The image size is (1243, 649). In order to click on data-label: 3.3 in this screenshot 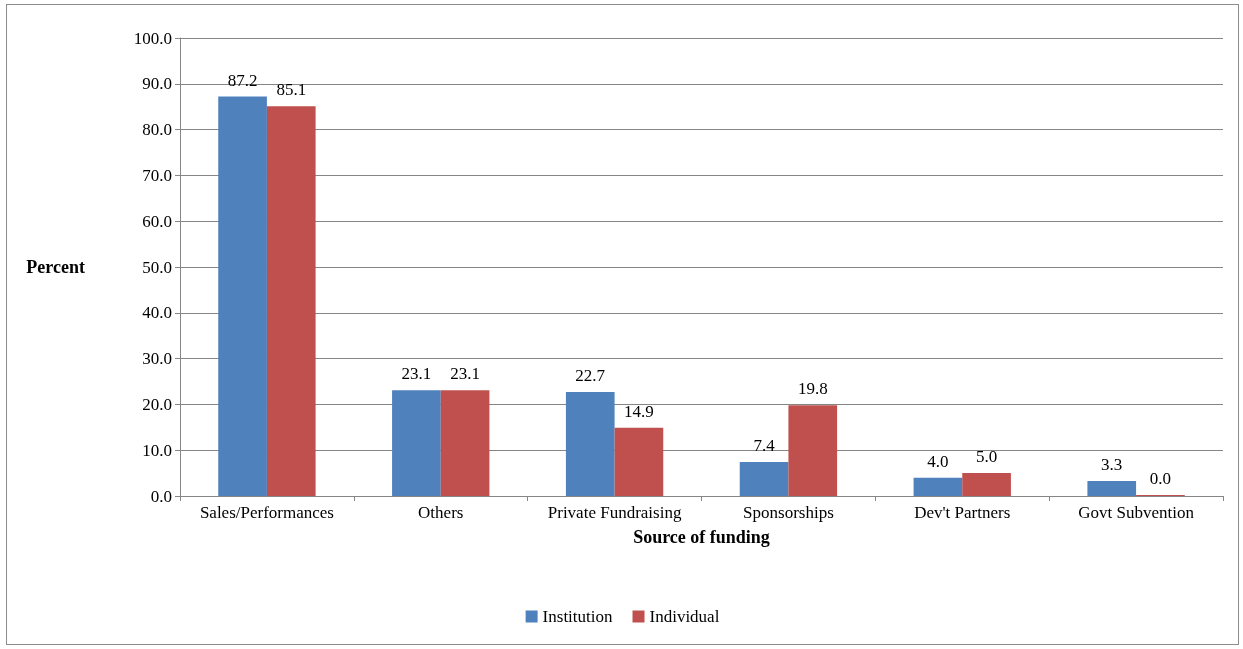, I will do `click(1112, 464)`.